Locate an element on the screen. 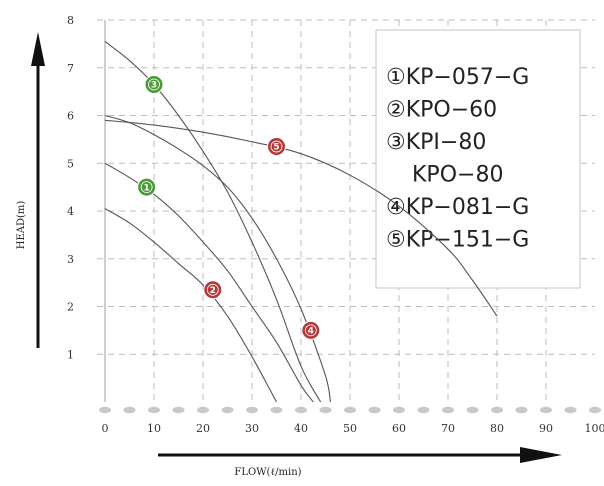 The width and height of the screenshot is (604, 486). y-tick-label: 6 is located at coordinates (70, 116).